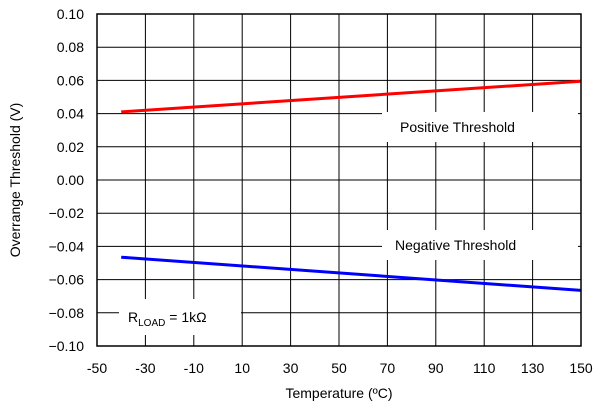  What do you see at coordinates (70, 114) in the screenshot?
I see `y-tick-label: 0.04` at bounding box center [70, 114].